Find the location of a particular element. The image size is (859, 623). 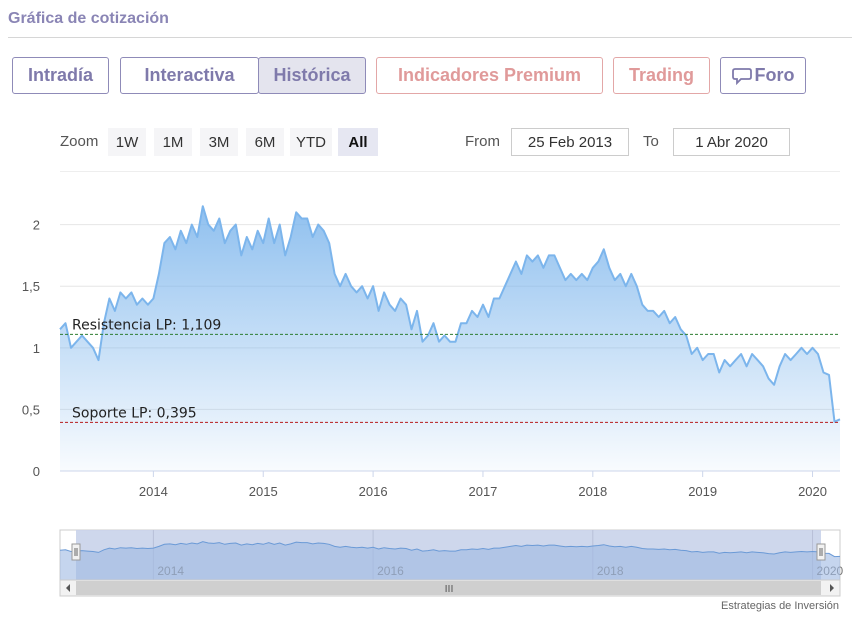

zoom-label: Zoom is located at coordinates (79, 141).